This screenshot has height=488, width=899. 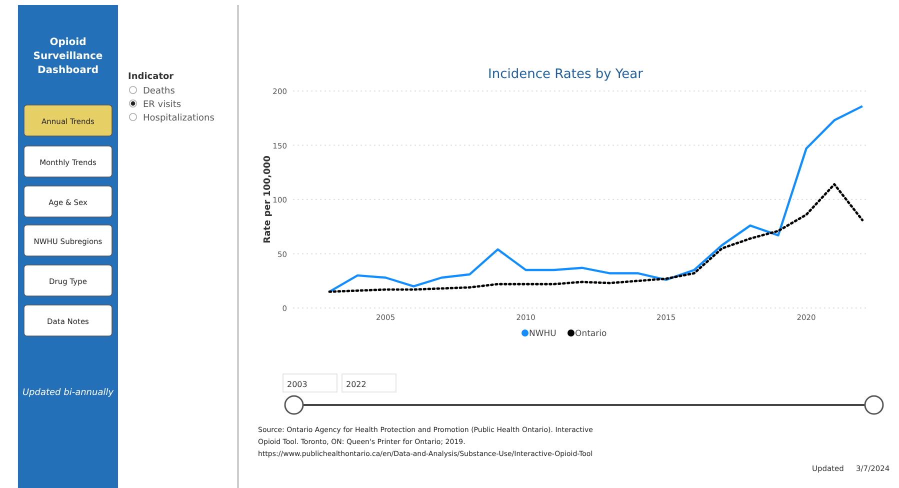 I want to click on text: Updated bi-annually, so click(x=68, y=393).